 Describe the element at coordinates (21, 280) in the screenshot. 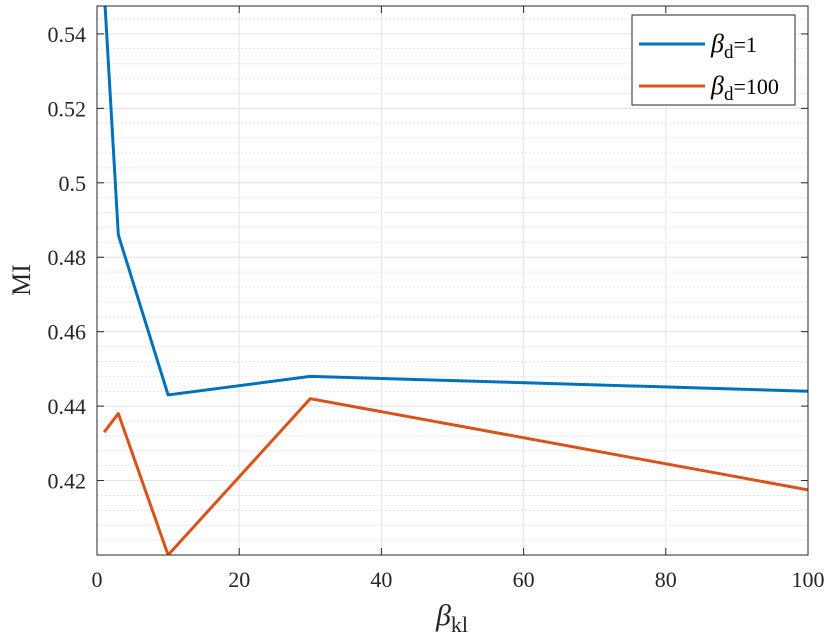

I see `y-axis-label: MI` at that location.